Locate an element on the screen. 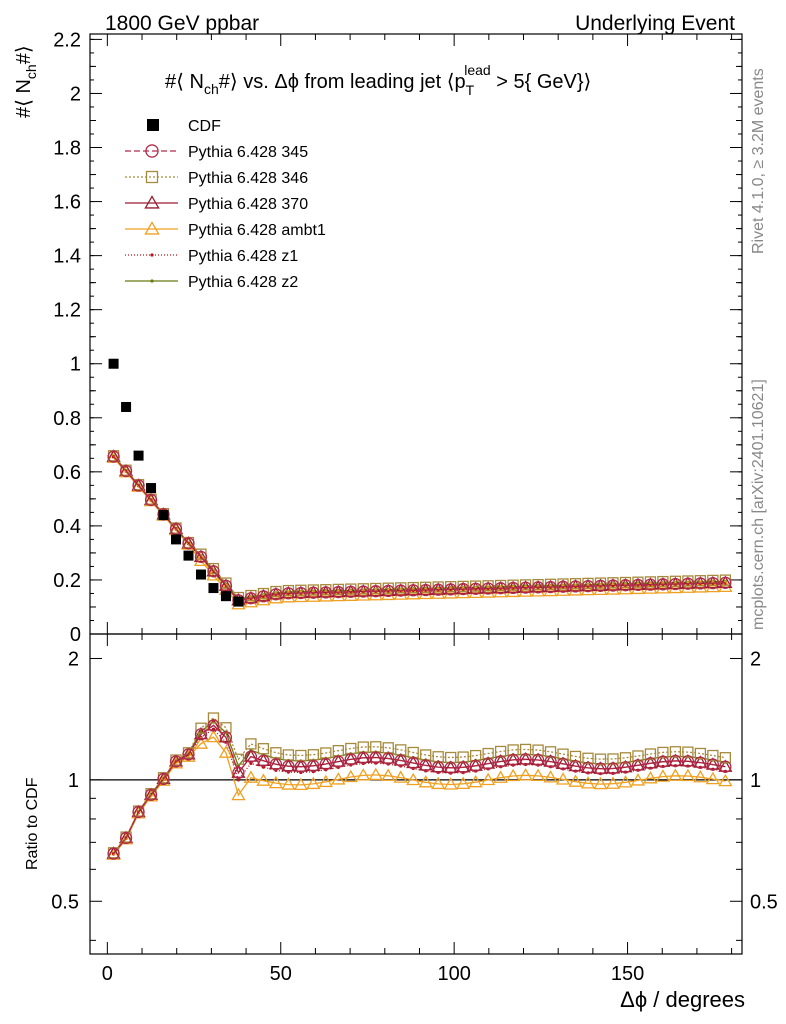 This screenshot has width=786, height=1024. legend-item-cdf: CDF is located at coordinates (184, 126).